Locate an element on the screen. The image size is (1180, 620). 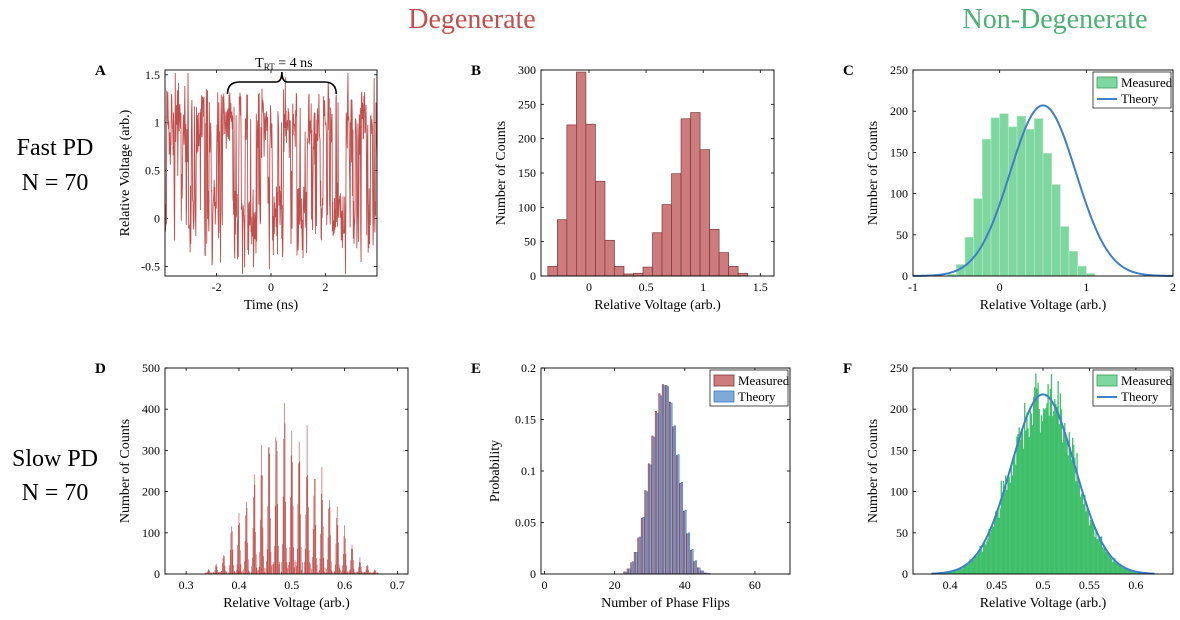
y-tick-label: 300 is located at coordinates (527, 70).